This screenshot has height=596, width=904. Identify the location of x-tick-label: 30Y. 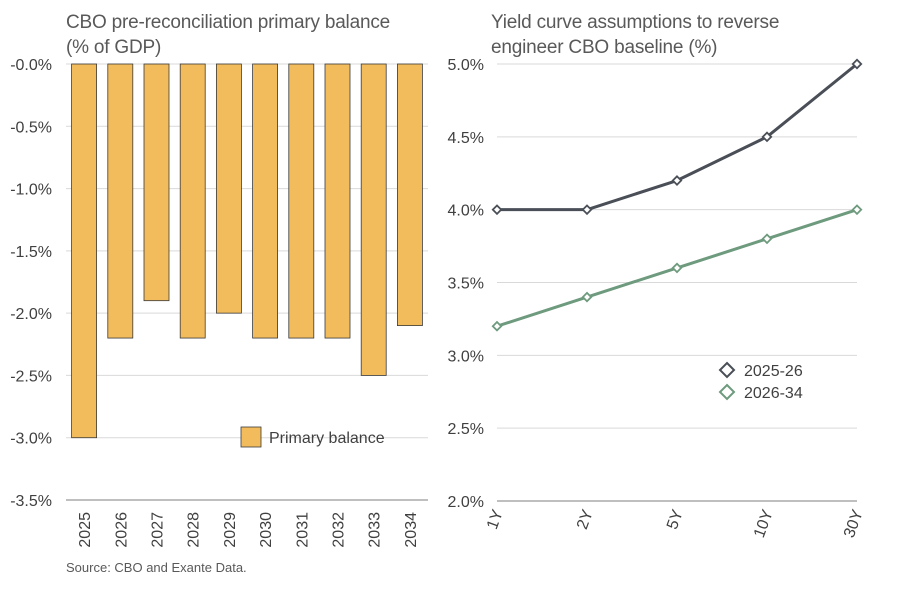
(854, 523).